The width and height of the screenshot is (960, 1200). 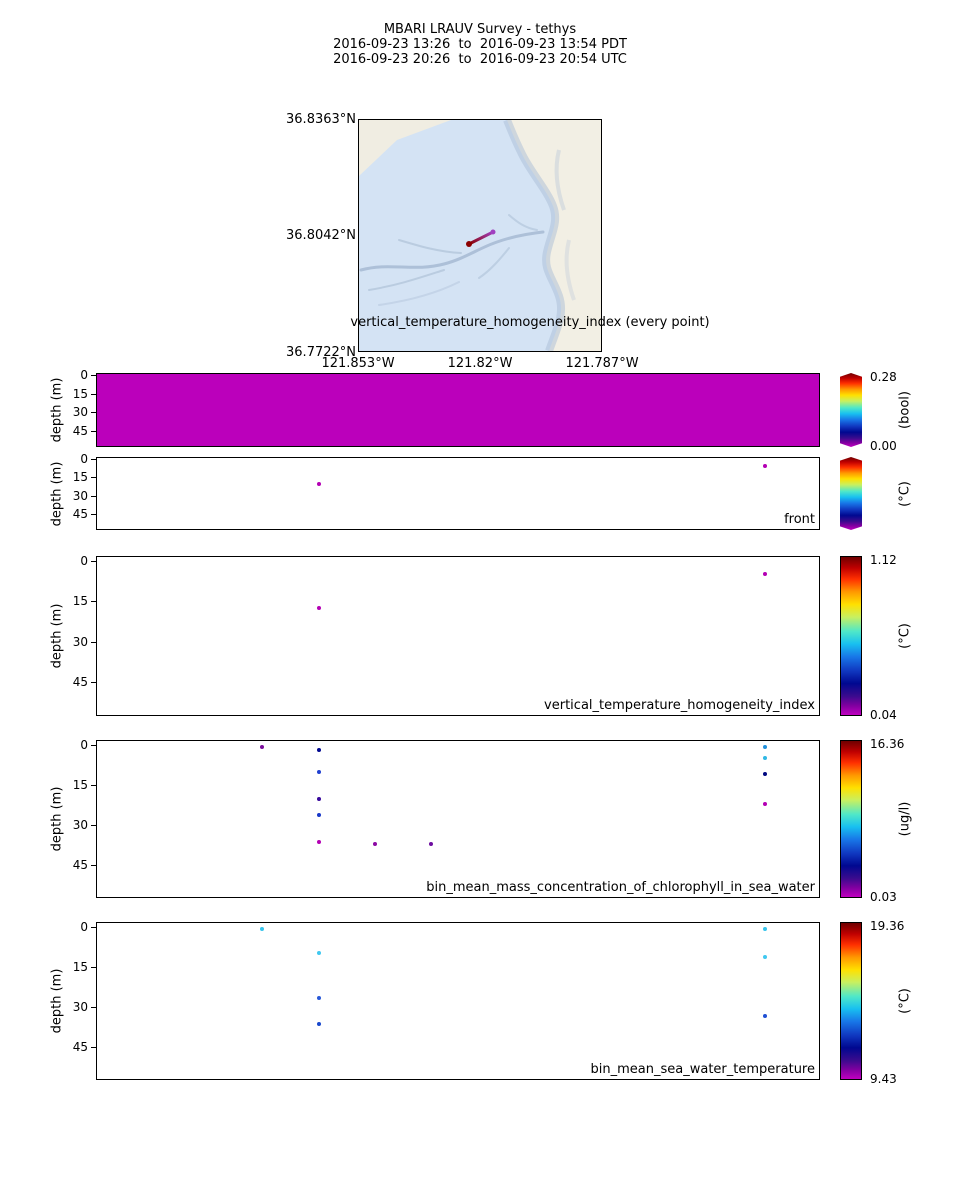 I want to click on colorbar-max-label: 1.12, so click(x=883, y=560).